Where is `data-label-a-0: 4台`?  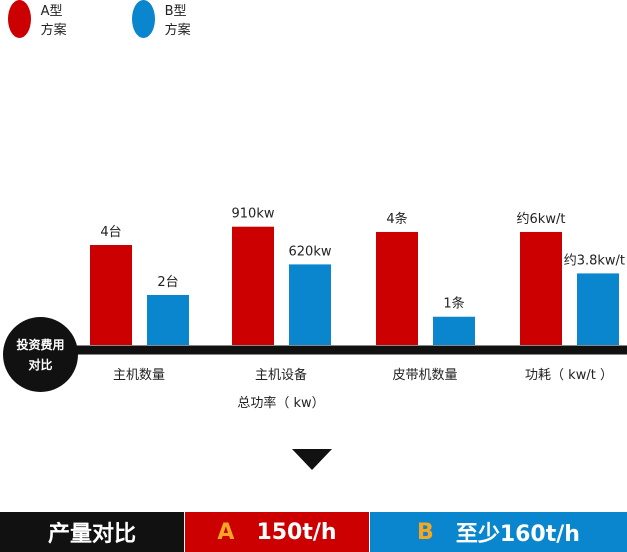 data-label-a-0: 4台 is located at coordinates (110, 232).